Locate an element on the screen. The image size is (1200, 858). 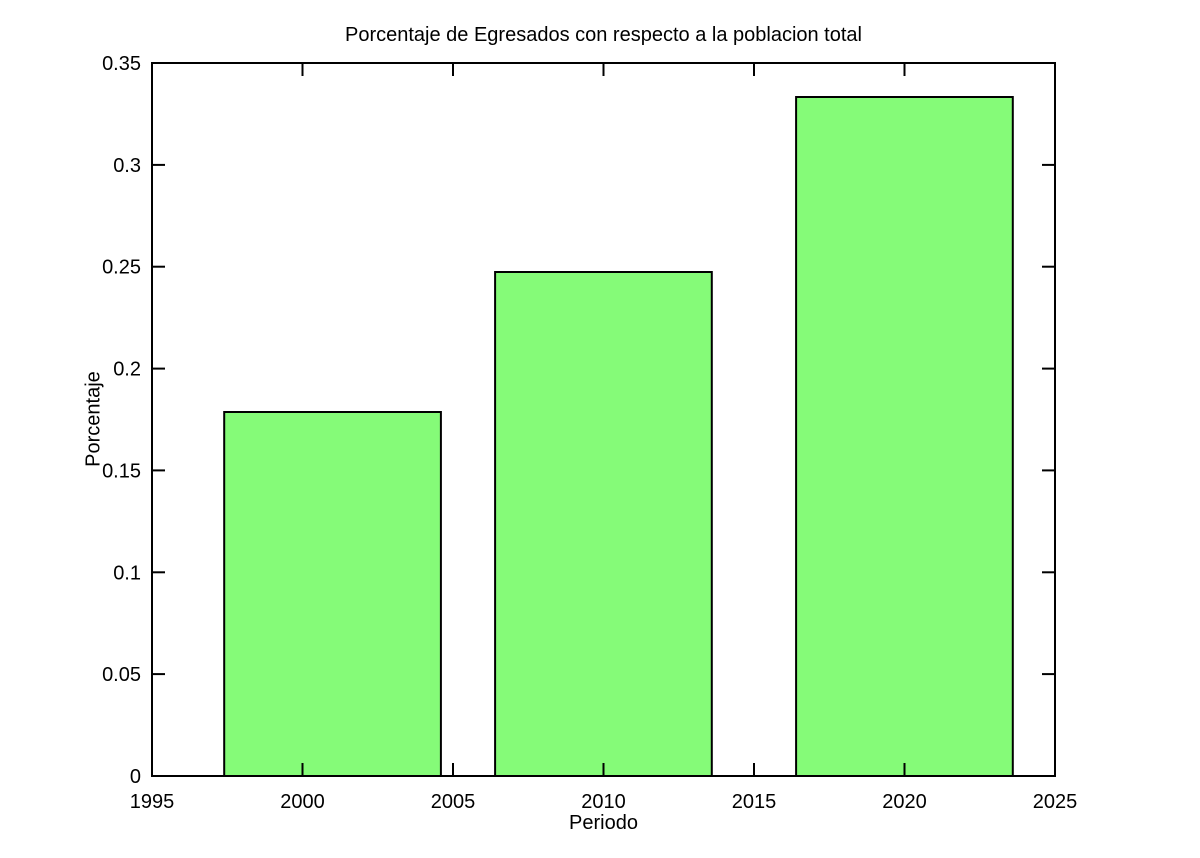
y-tick-label-0.05: 0.05 is located at coordinates (121, 675).